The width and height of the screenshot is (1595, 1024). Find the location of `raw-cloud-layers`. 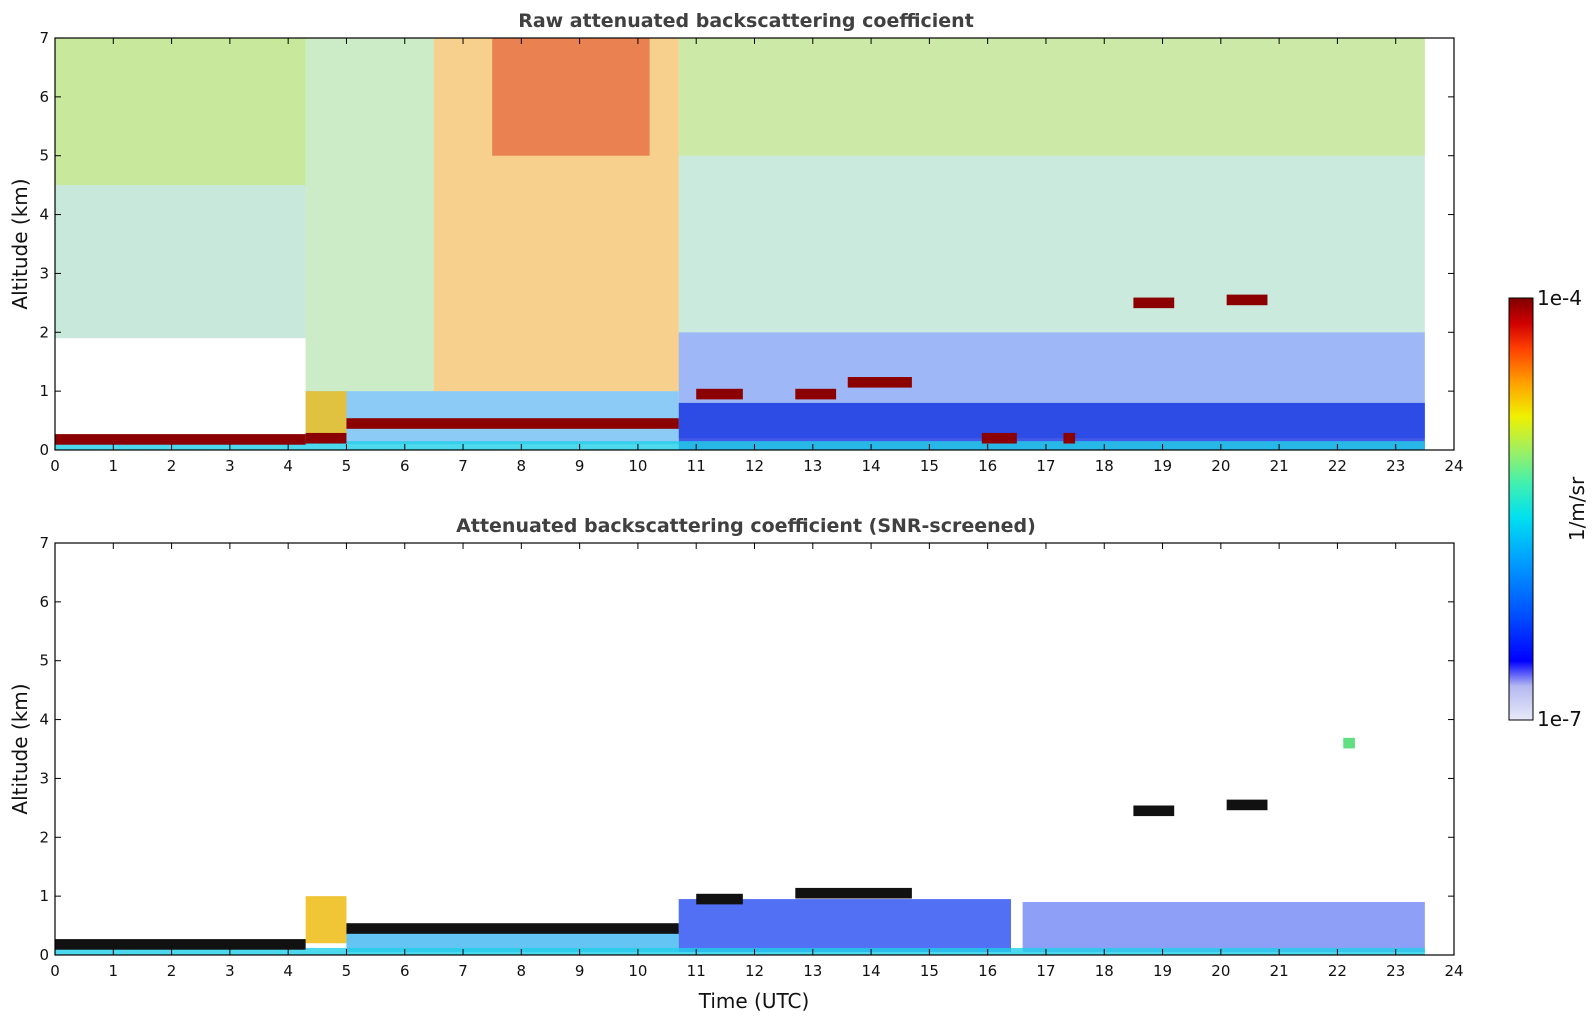

raw-cloud-layers is located at coordinates (661, 369).